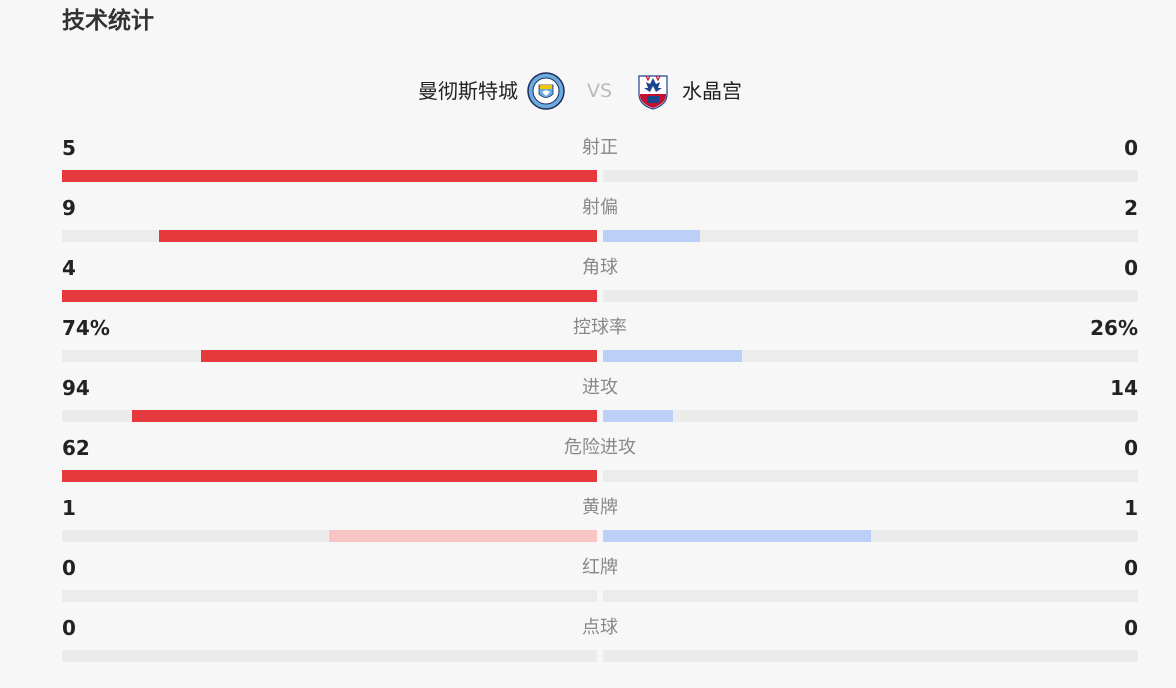  Describe the element at coordinates (76, 388) in the screenshot. I see `home-stat-value: 94` at that location.